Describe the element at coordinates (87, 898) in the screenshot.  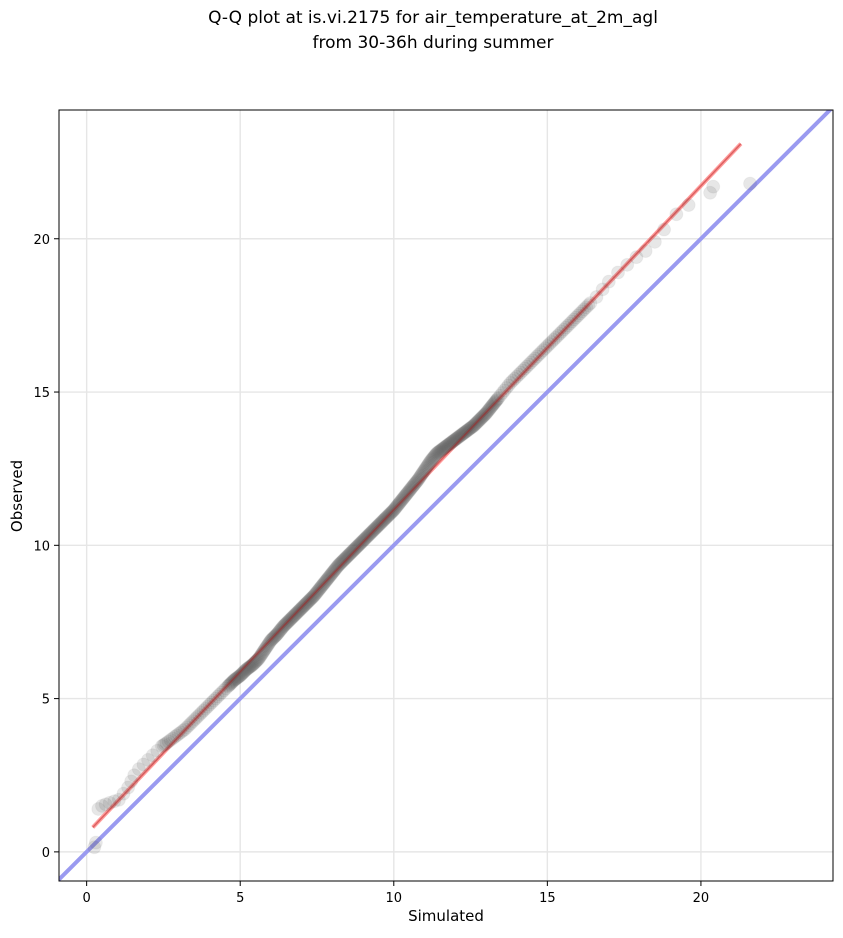
I see `x-tick-label: 0` at that location.